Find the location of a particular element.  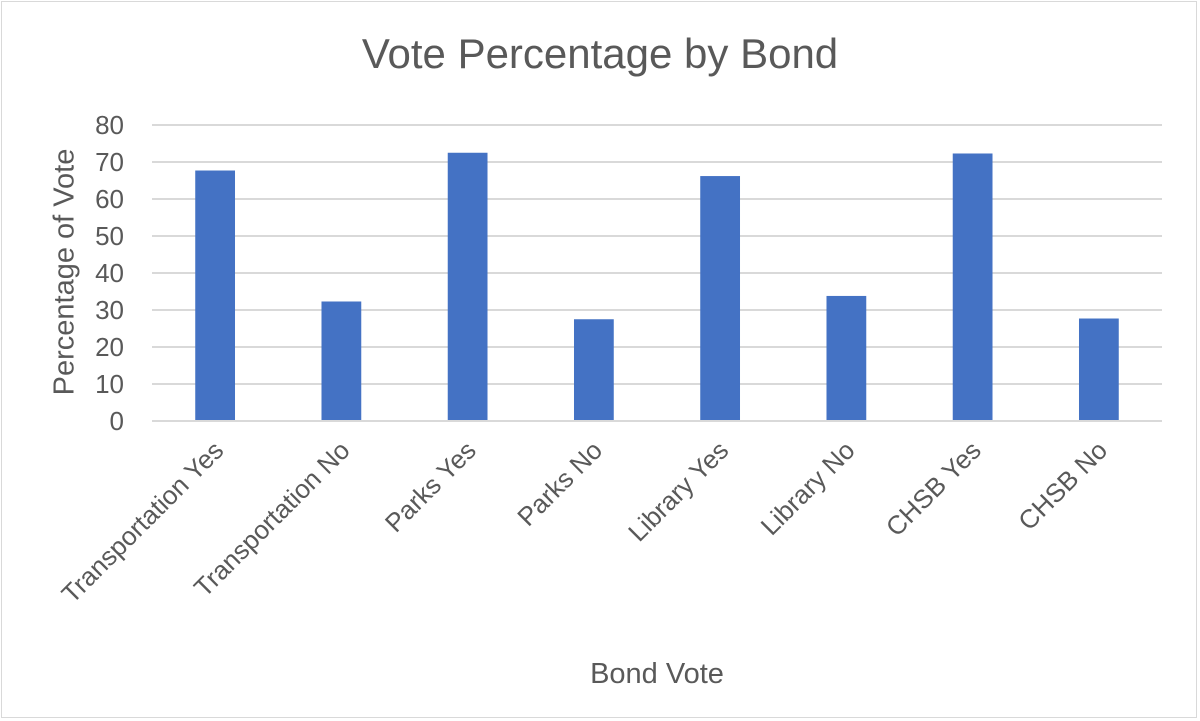

y-tick-label: 0 is located at coordinates (117, 421).